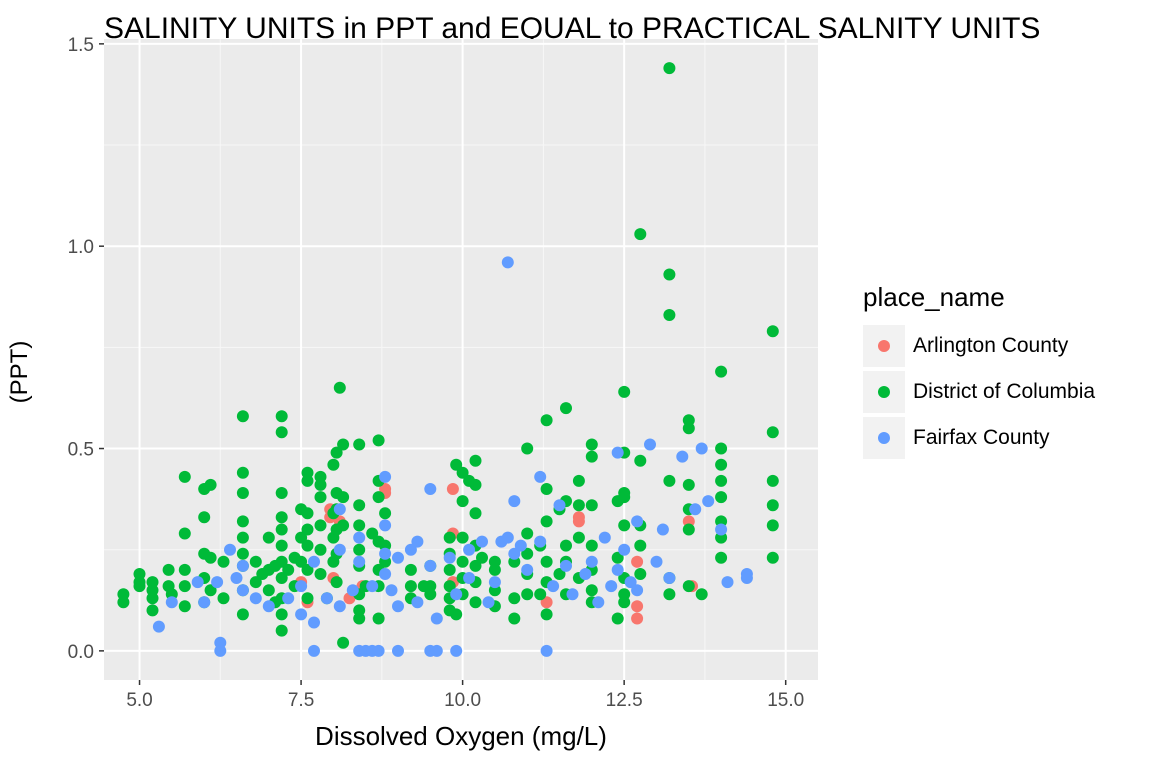 The image size is (1152, 768). I want to click on x-tick-label: 15.0, so click(785, 700).